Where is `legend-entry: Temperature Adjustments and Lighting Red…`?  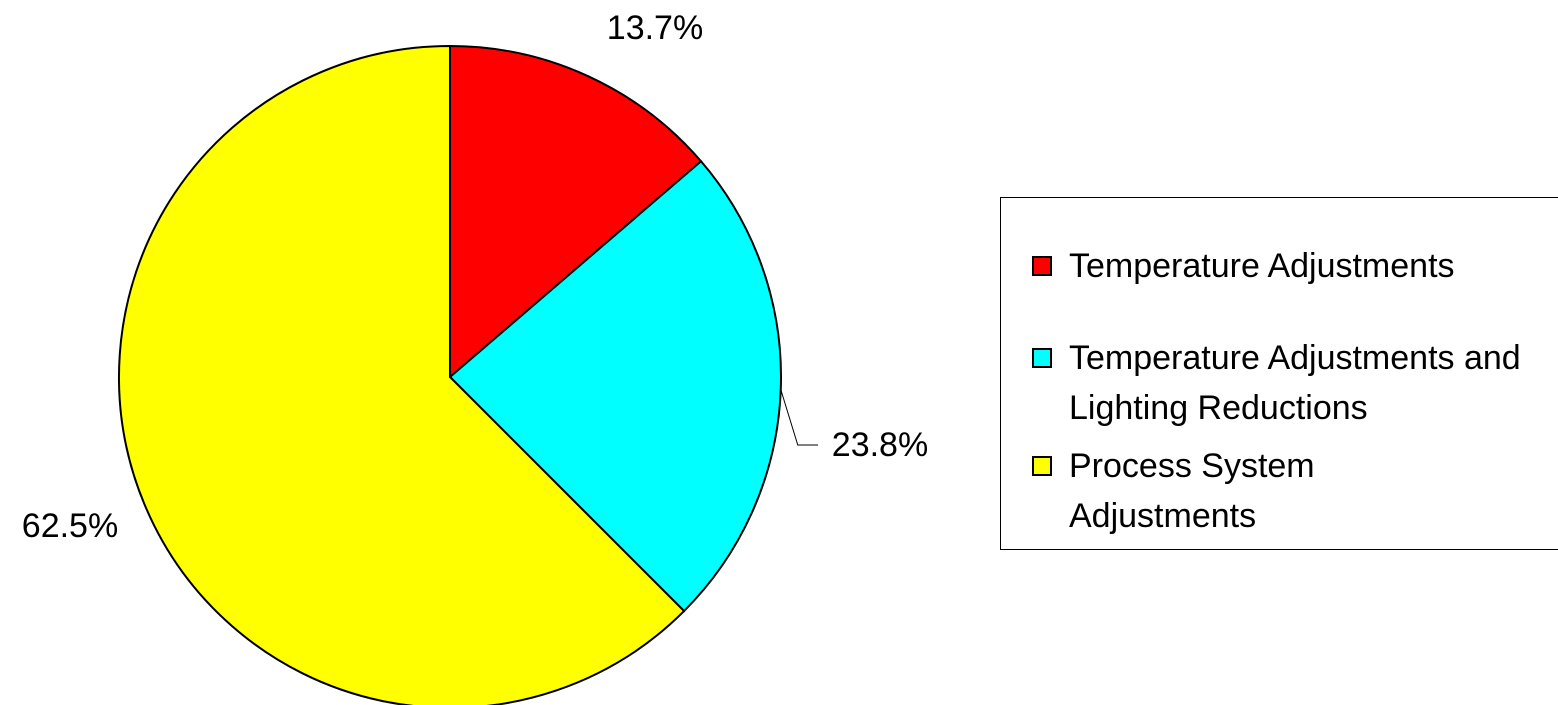
legend-entry: Temperature Adjustments and Lighting Red… is located at coordinates (1290, 383).